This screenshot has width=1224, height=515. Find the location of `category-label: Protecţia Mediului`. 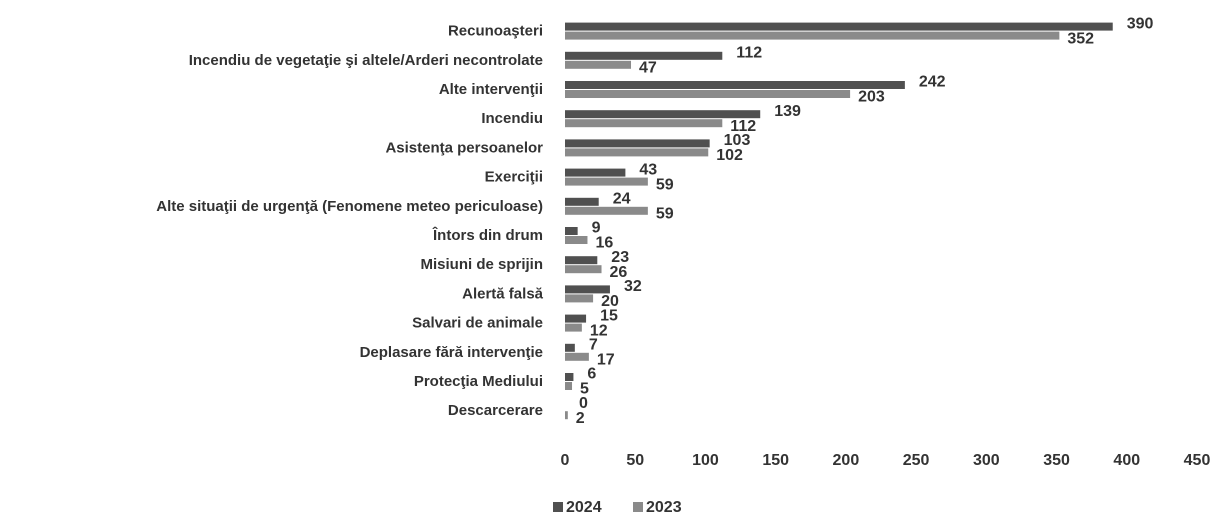

category-label: Protecţia Mediului is located at coordinates (478, 381).